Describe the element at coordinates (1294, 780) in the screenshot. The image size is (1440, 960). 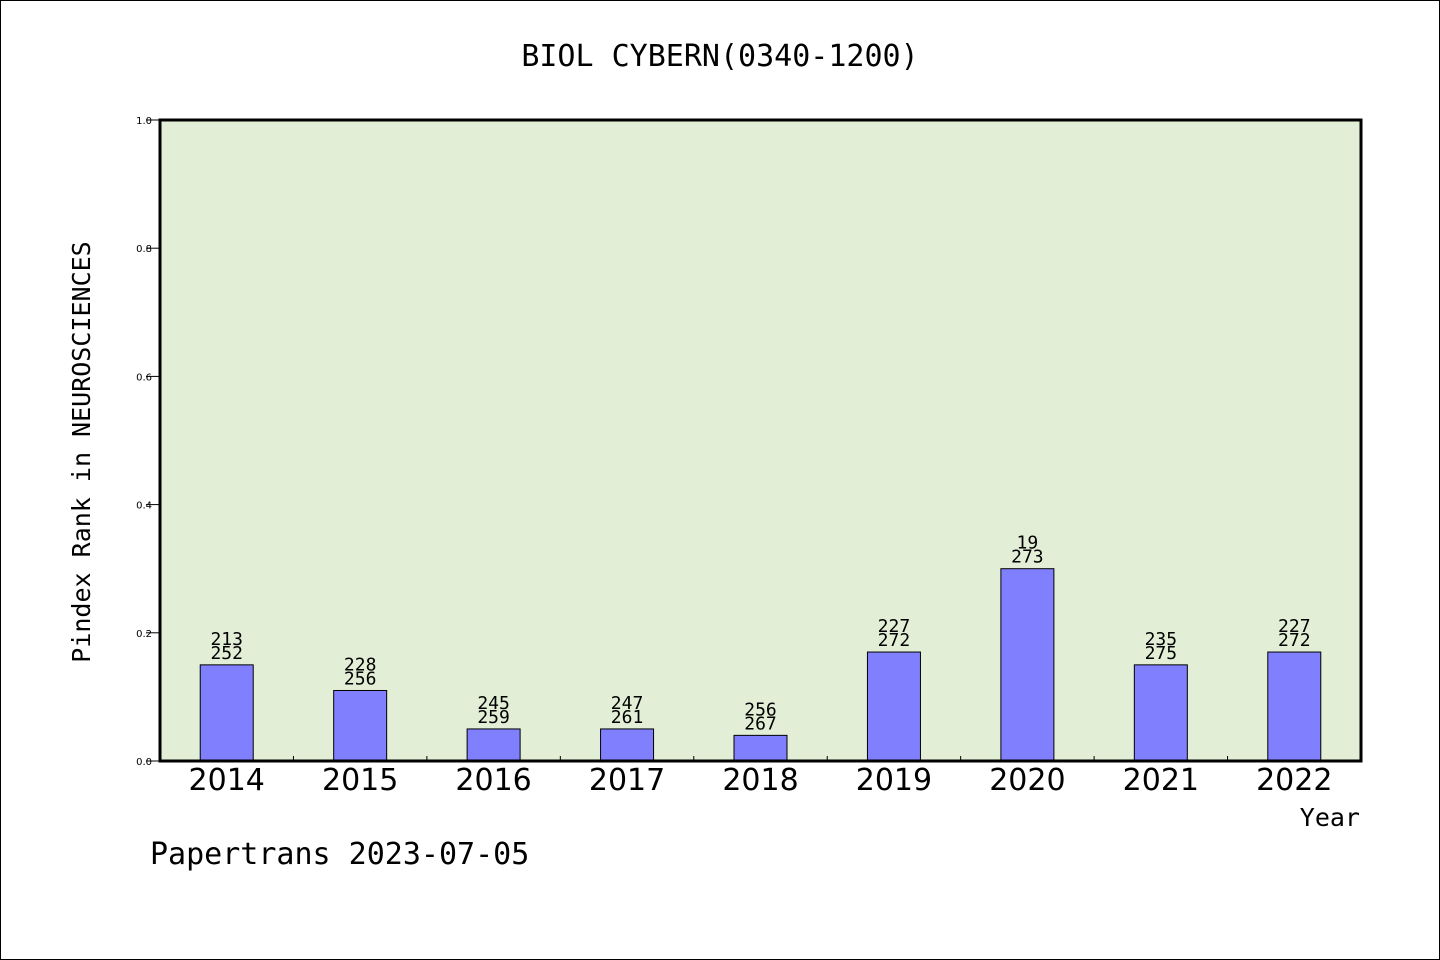
I see `x-tick-label-2022: 2022` at that location.